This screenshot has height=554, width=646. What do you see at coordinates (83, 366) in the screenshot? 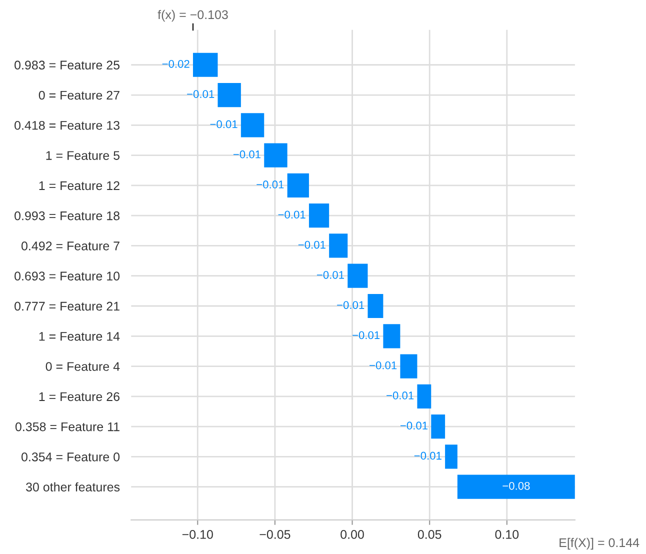
I see `y-tick-label: 0 = Feature 4` at bounding box center [83, 366].